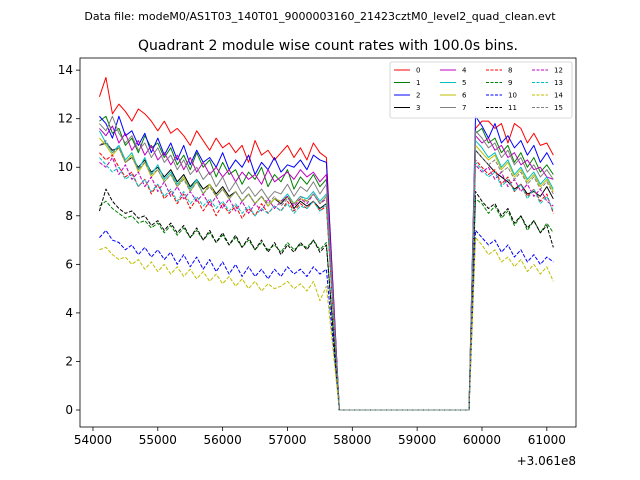 This screenshot has height=480, width=640. I want to click on legend-label-0: 0, so click(418, 71).